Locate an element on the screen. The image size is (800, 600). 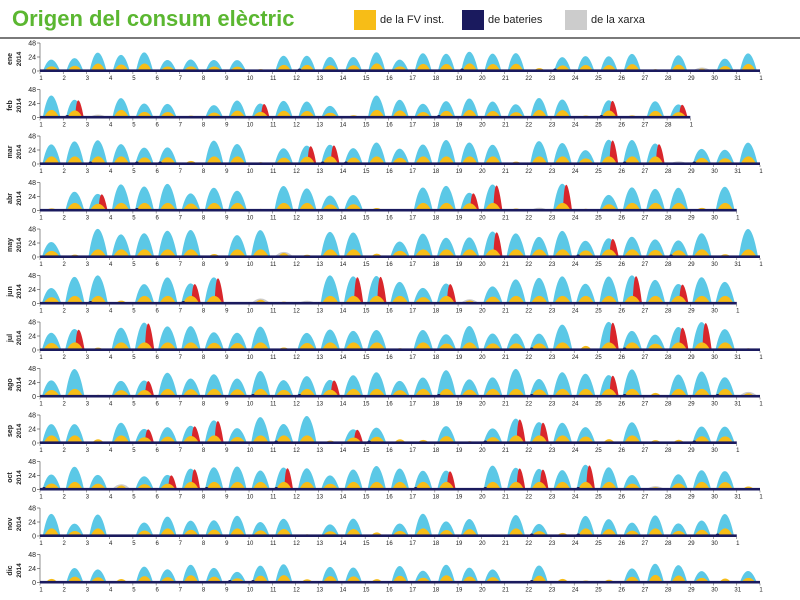
x-tick-label: 31 is located at coordinates (737, 172).